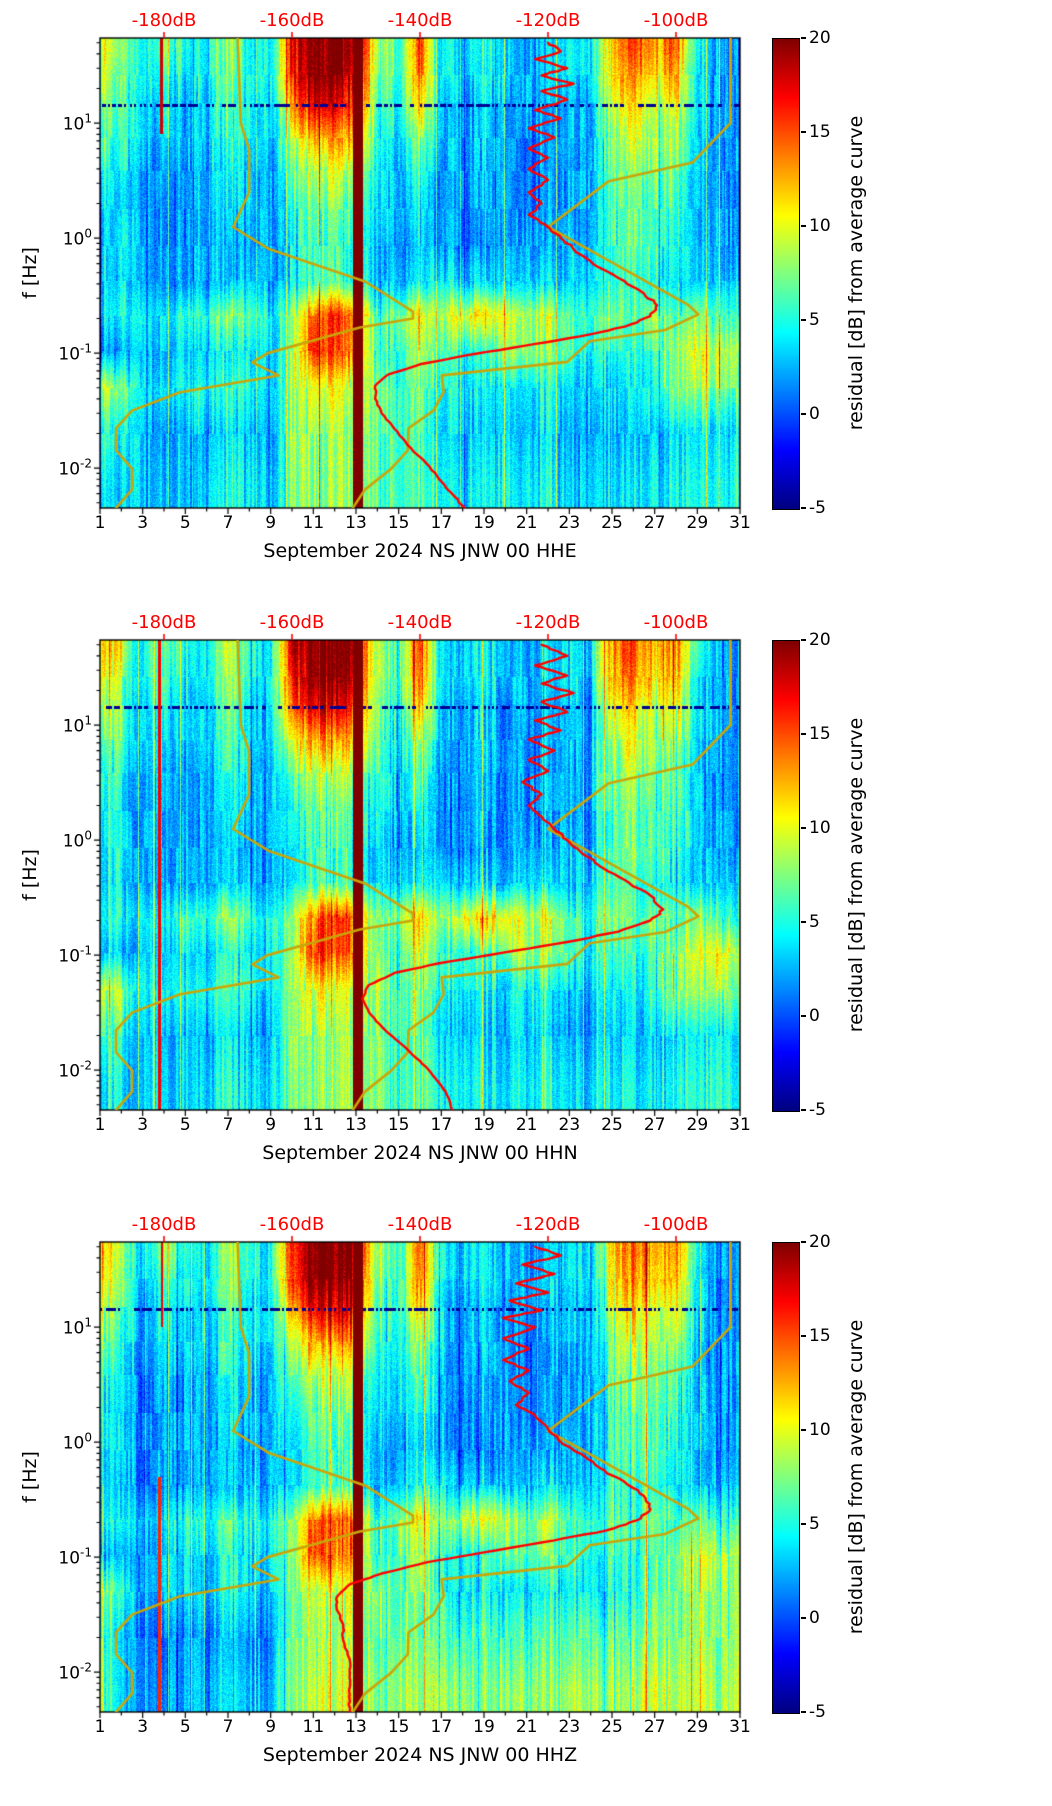 Image resolution: width=1052 pixels, height=1806 pixels. What do you see at coordinates (420, 551) in the screenshot?
I see `x-axis-title: September 2024 NS JNW 00 HHE` at bounding box center [420, 551].